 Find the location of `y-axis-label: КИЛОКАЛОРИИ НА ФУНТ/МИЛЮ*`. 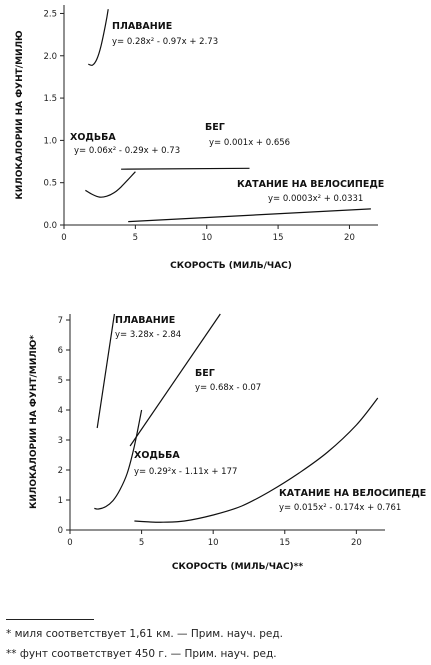

y-axis-label: КИЛОКАЛОРИИ НА ФУНТ/МИЛЮ* is located at coordinates (34, 422).